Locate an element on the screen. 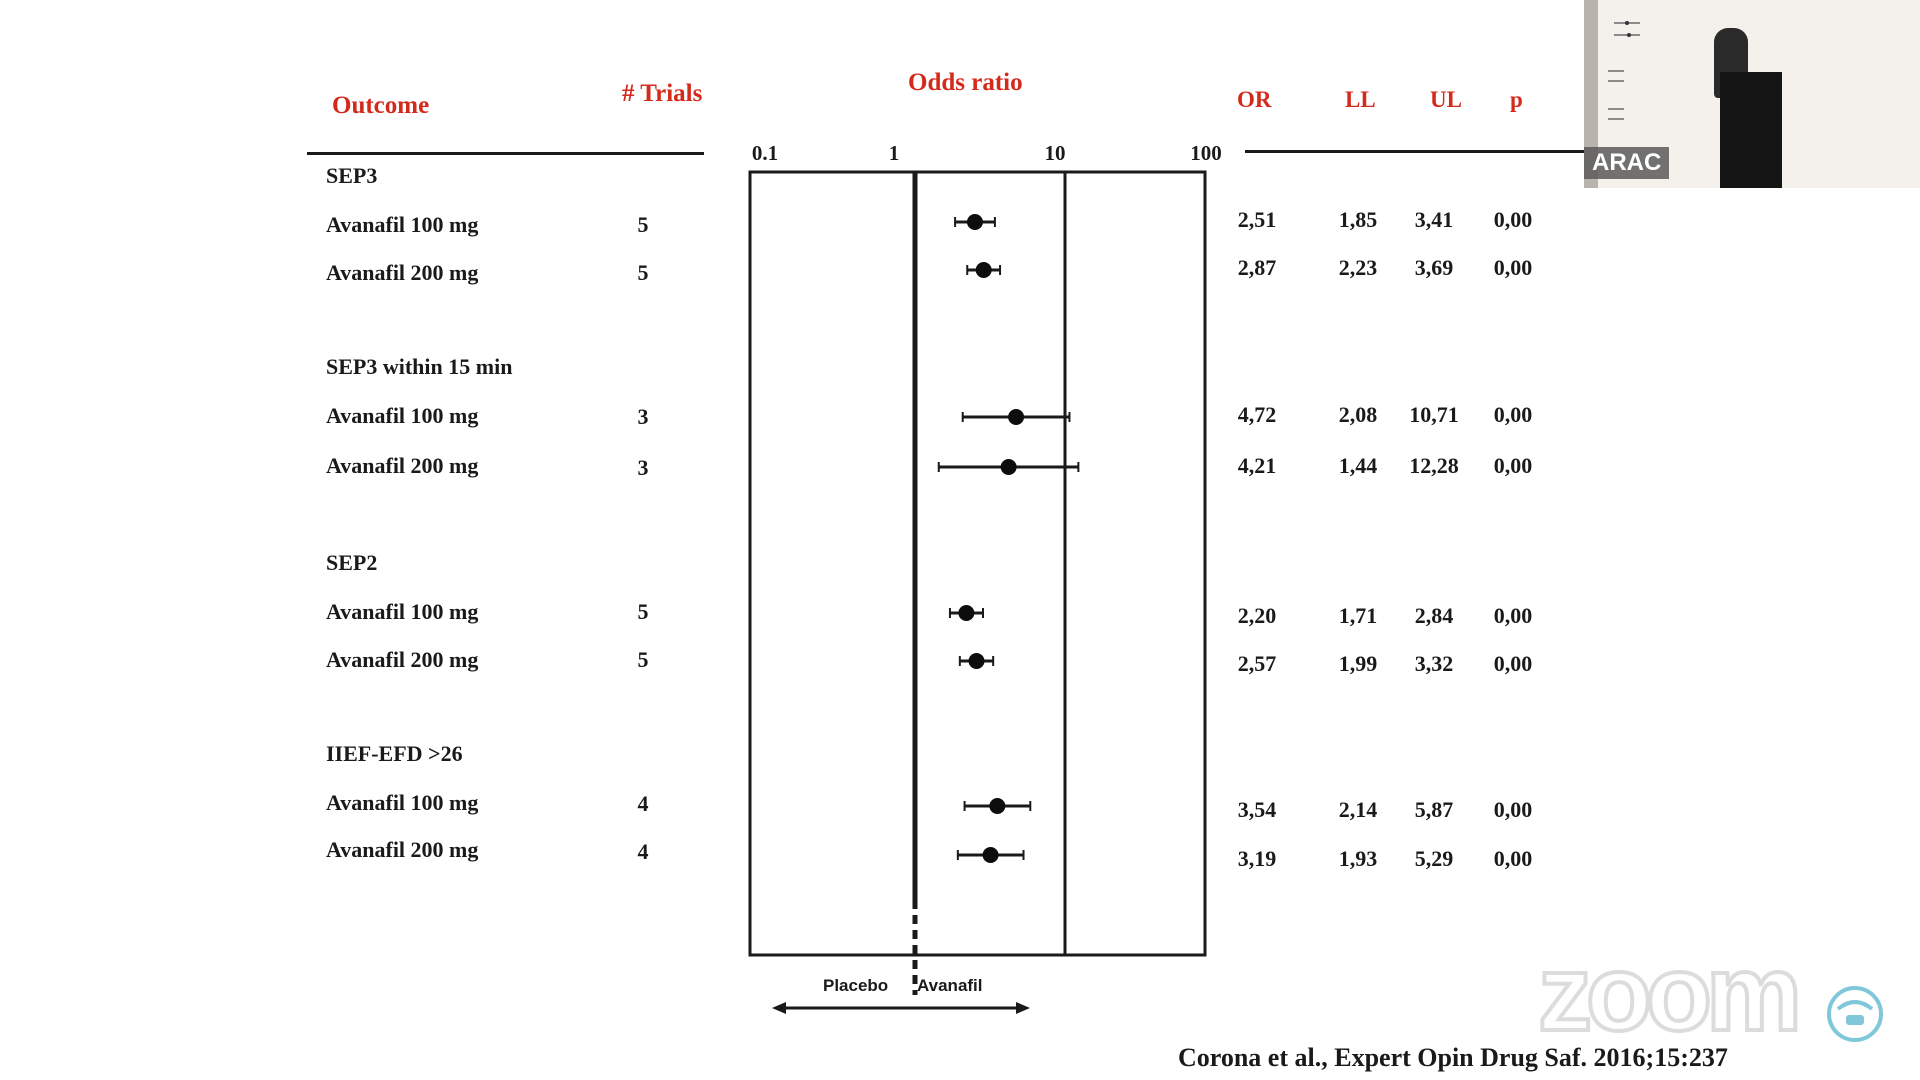 The height and width of the screenshot is (1080, 1920). row-or: 2,87 is located at coordinates (1257, 267).